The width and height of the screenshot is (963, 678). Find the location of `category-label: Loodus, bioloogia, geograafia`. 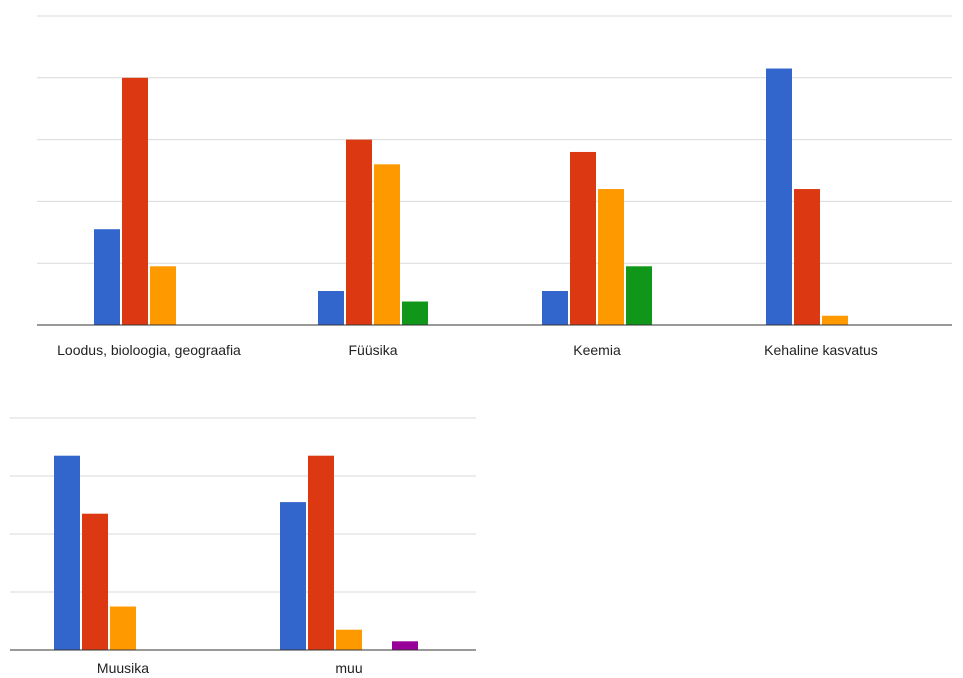

category-label: Loodus, bioloogia, geograafia is located at coordinates (149, 350).